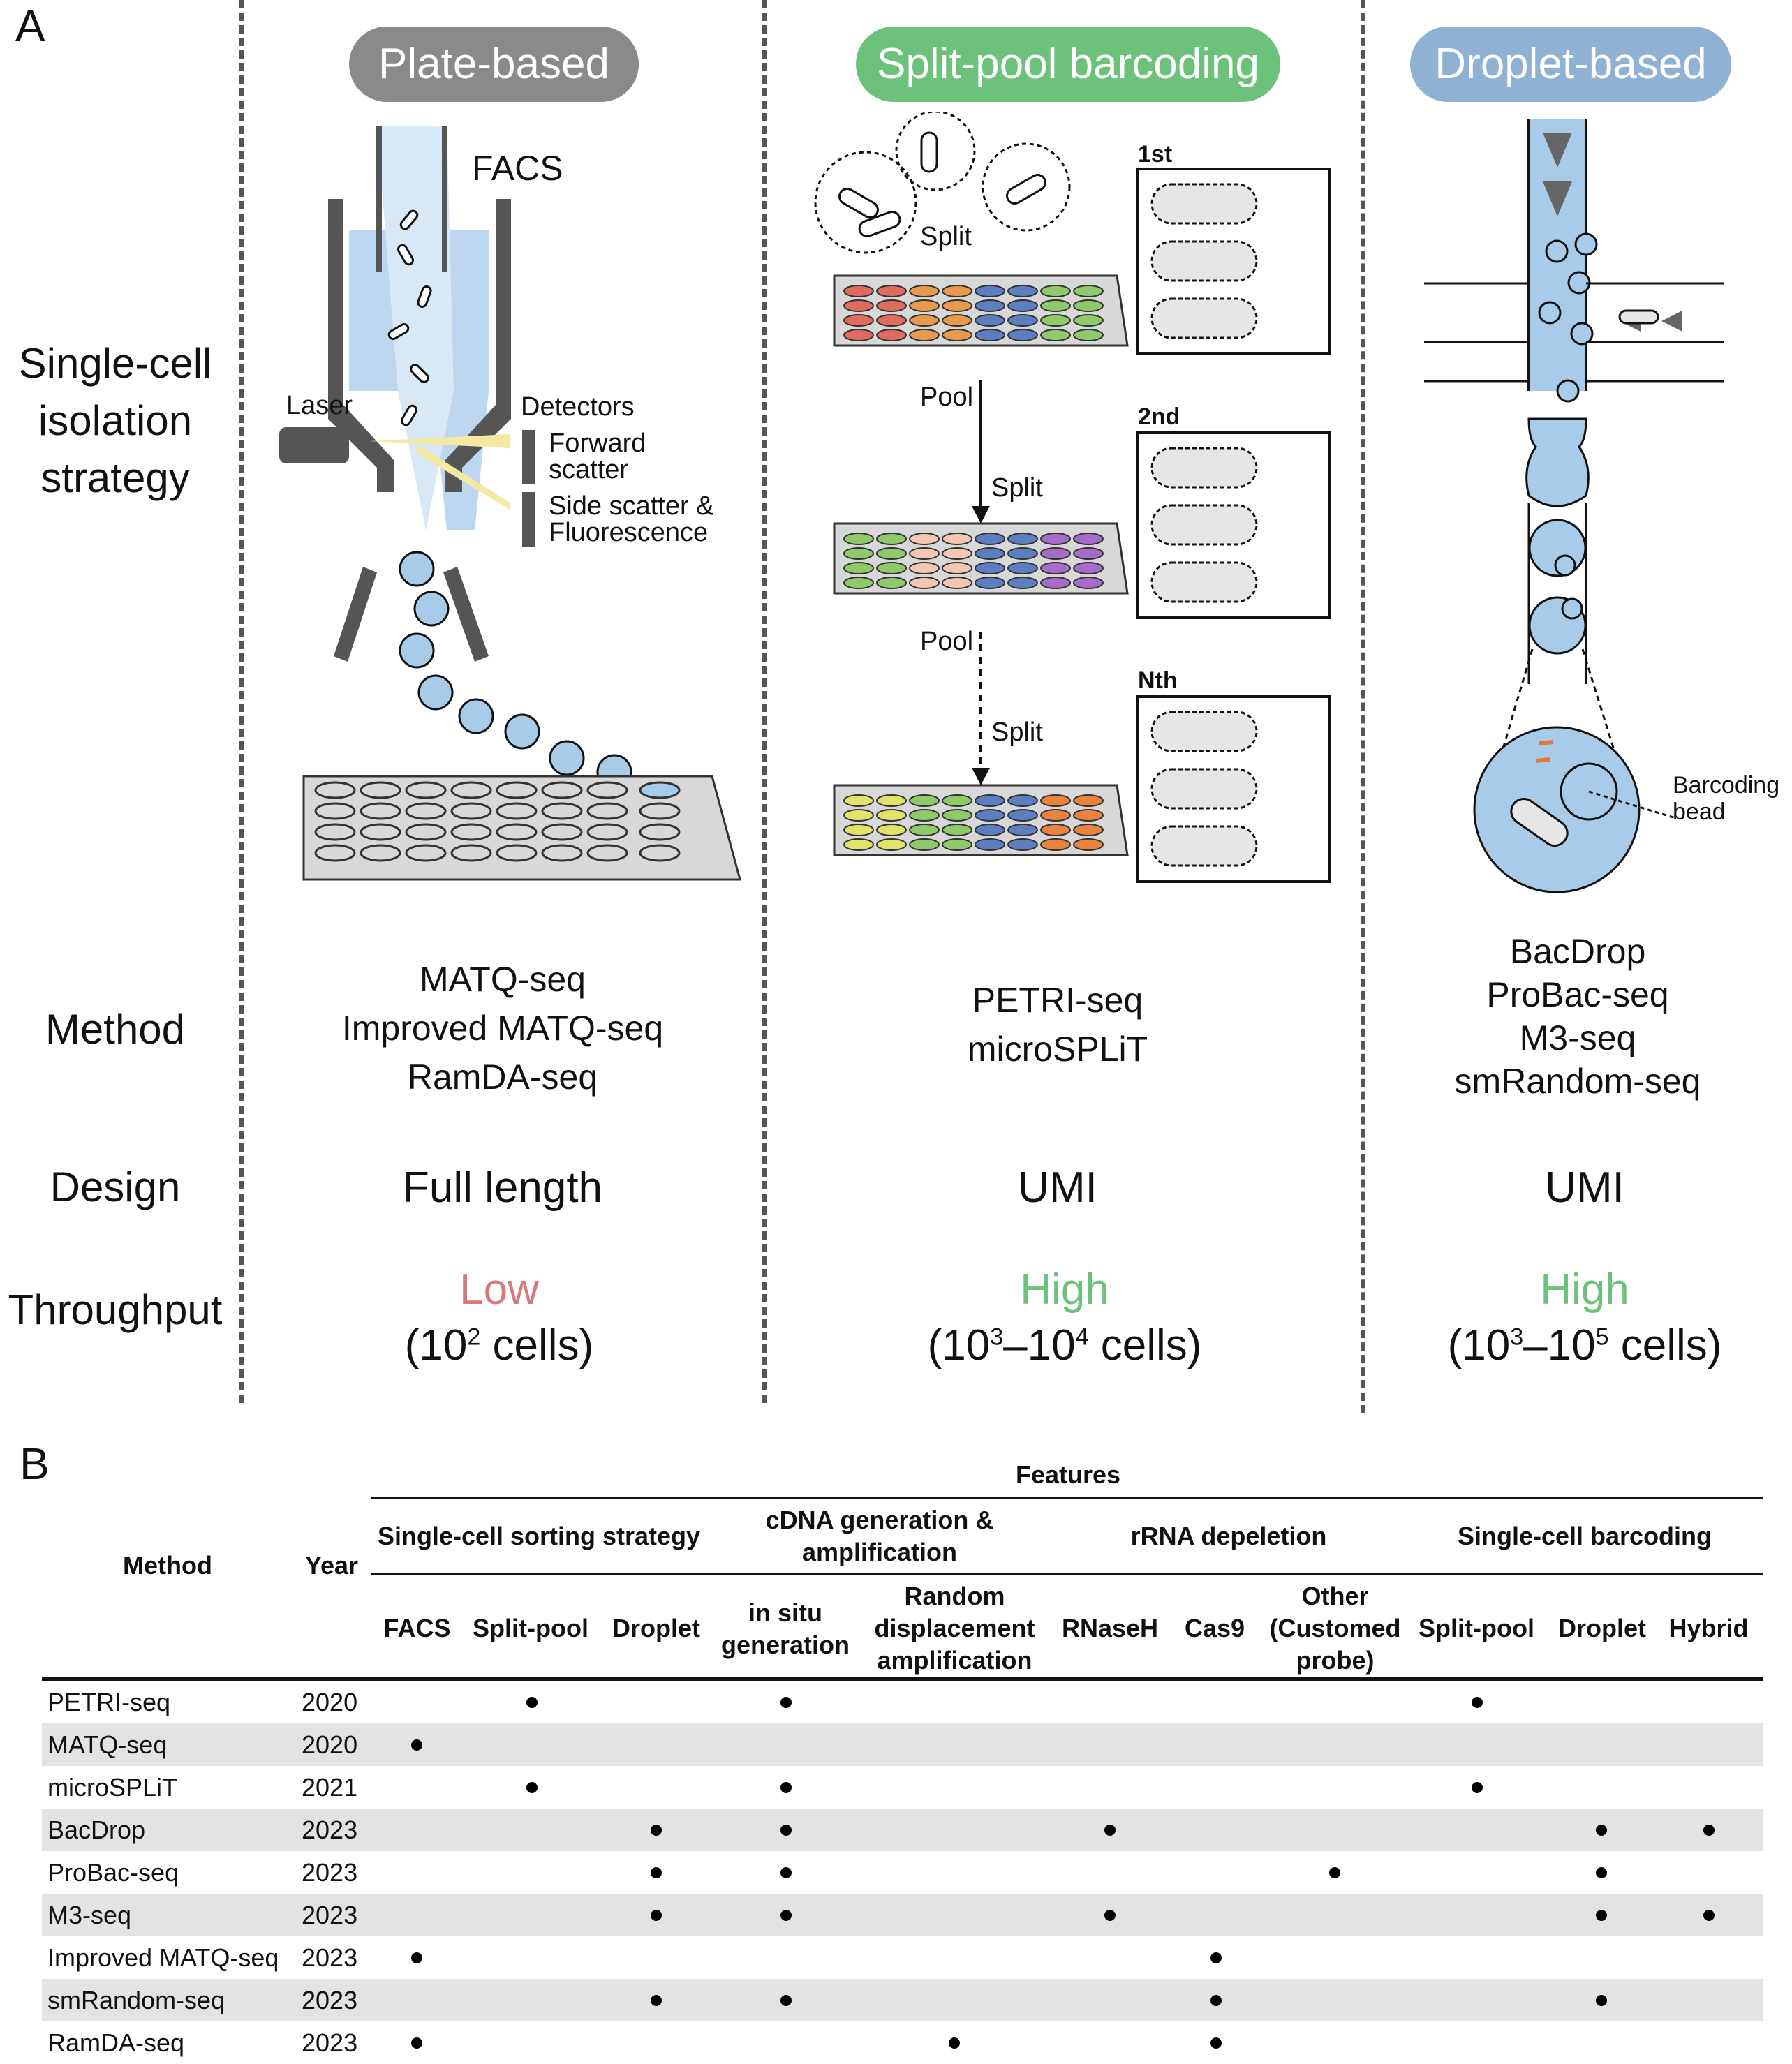 This screenshot has height=2064, width=1792. I want to click on detectors-label: Detectors, so click(578, 407).